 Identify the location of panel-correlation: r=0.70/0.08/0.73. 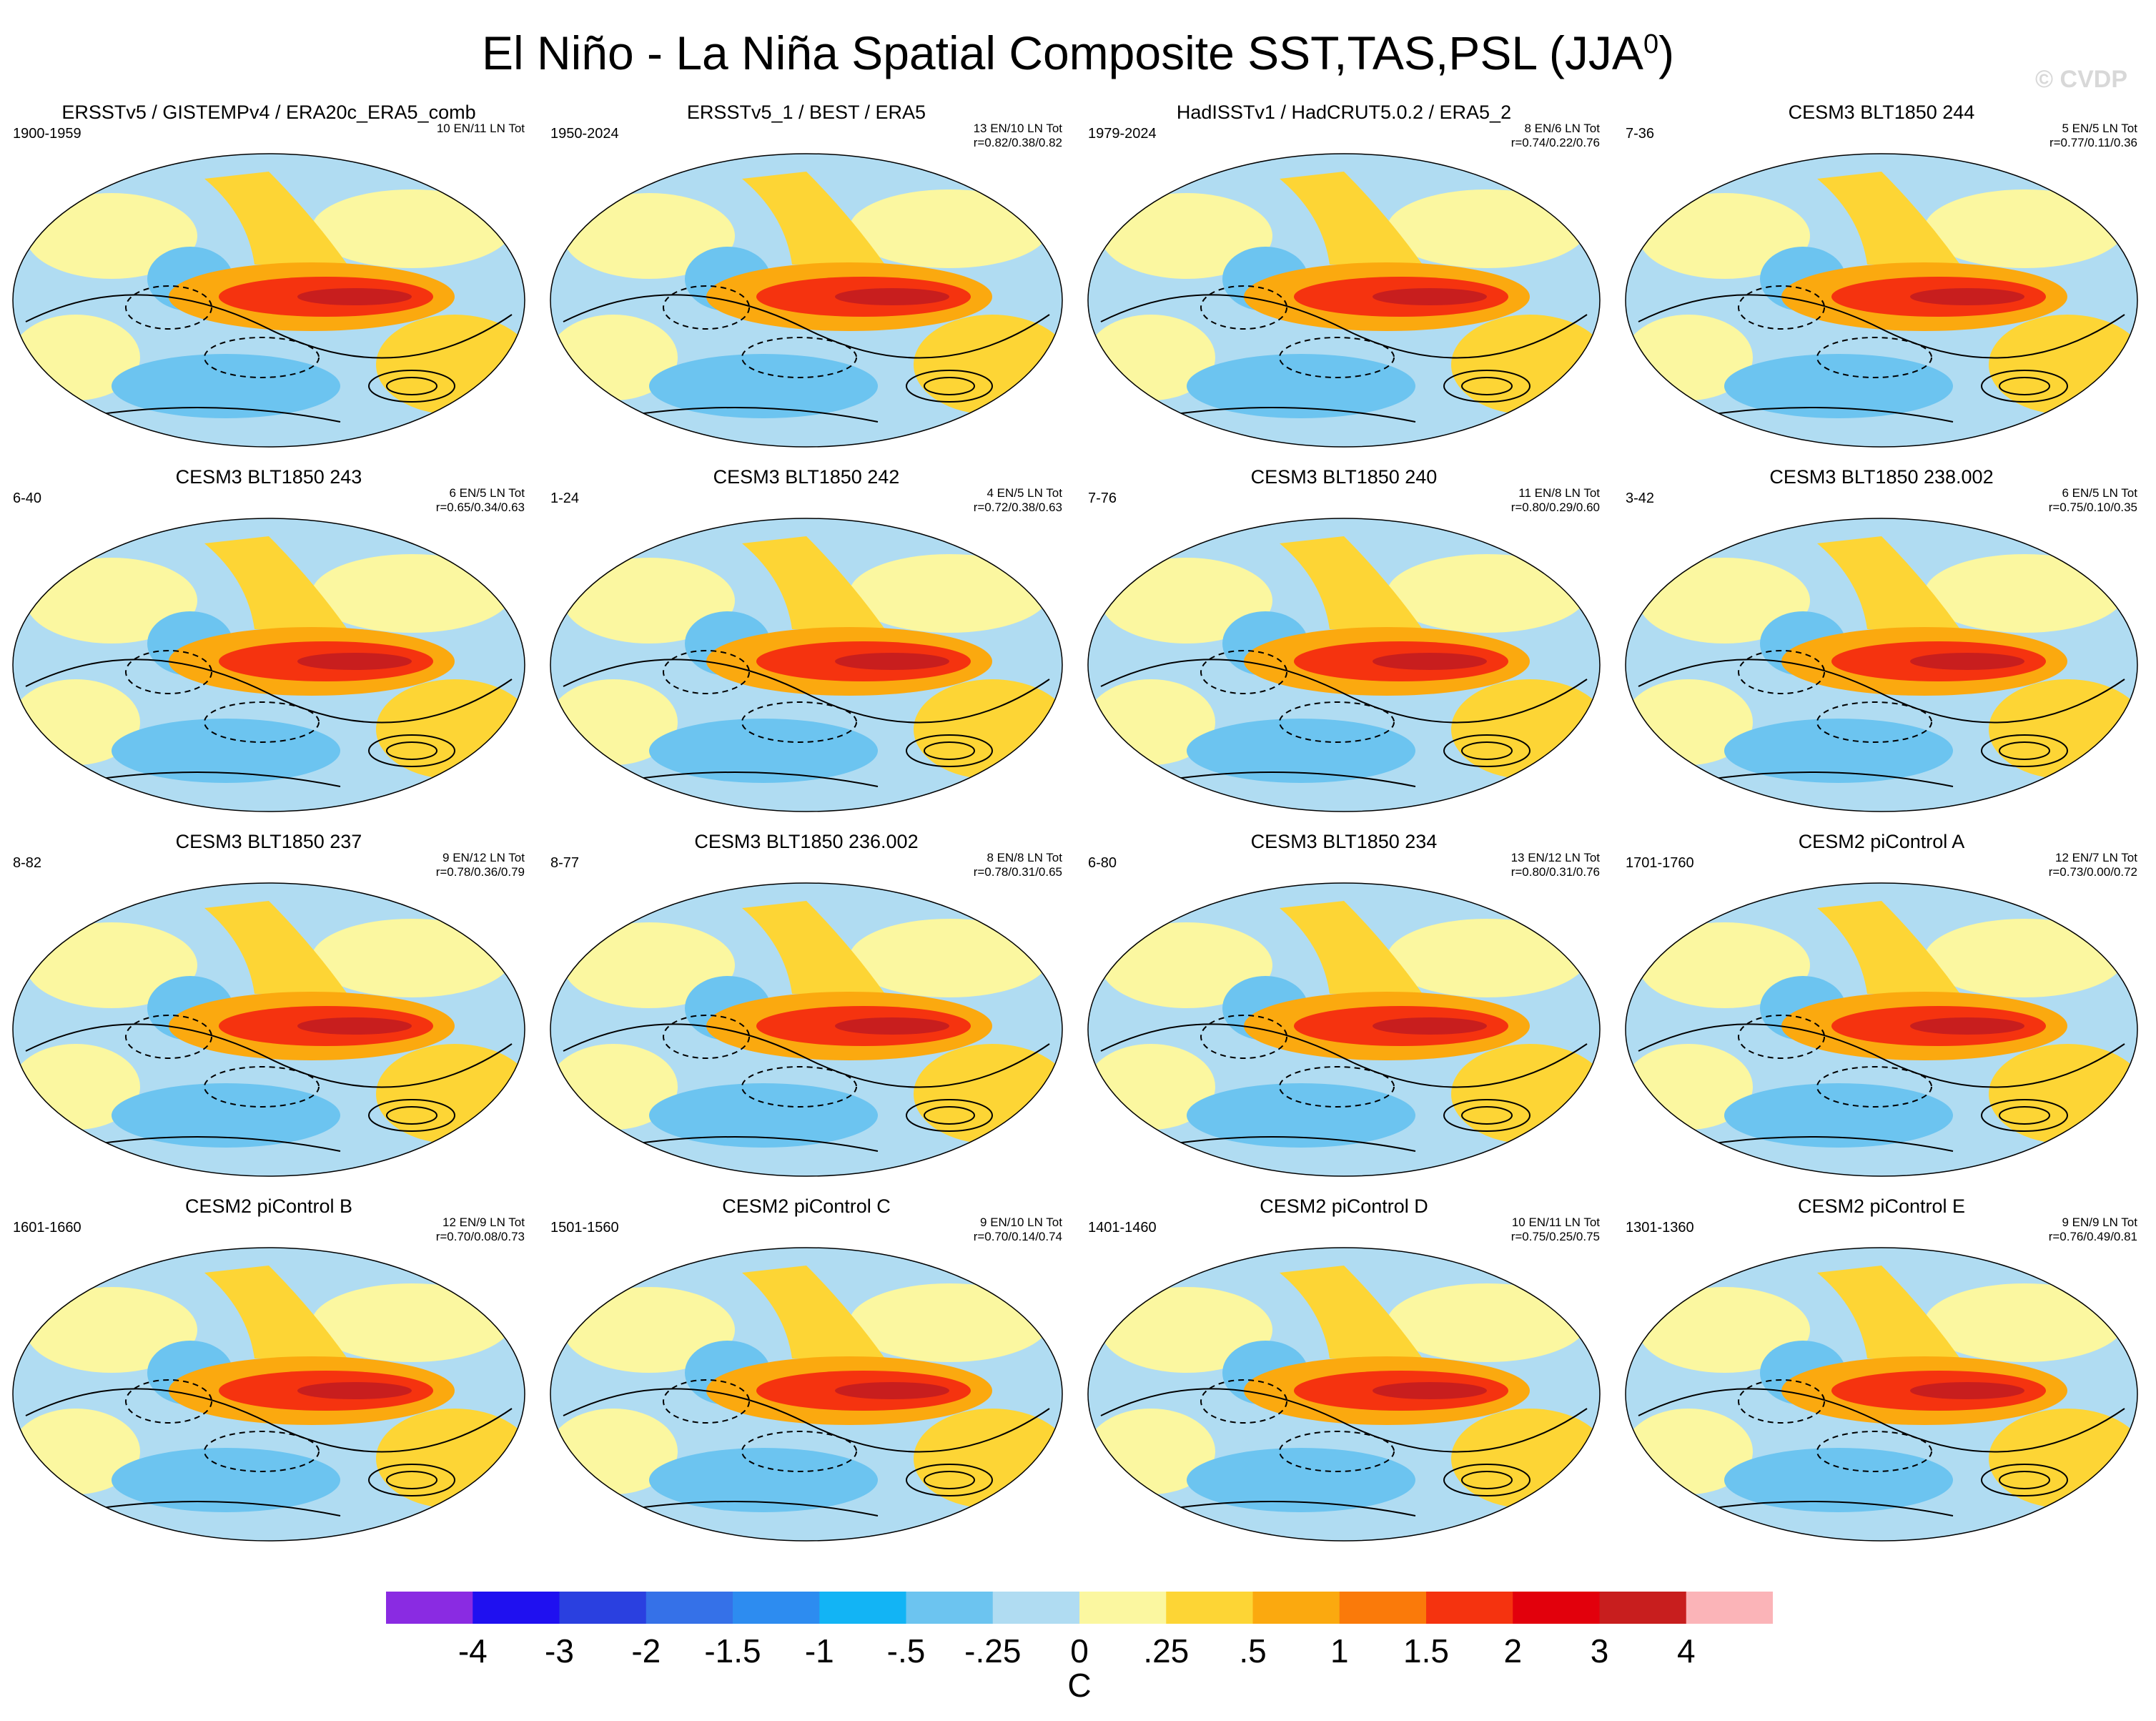
(480, 1236).